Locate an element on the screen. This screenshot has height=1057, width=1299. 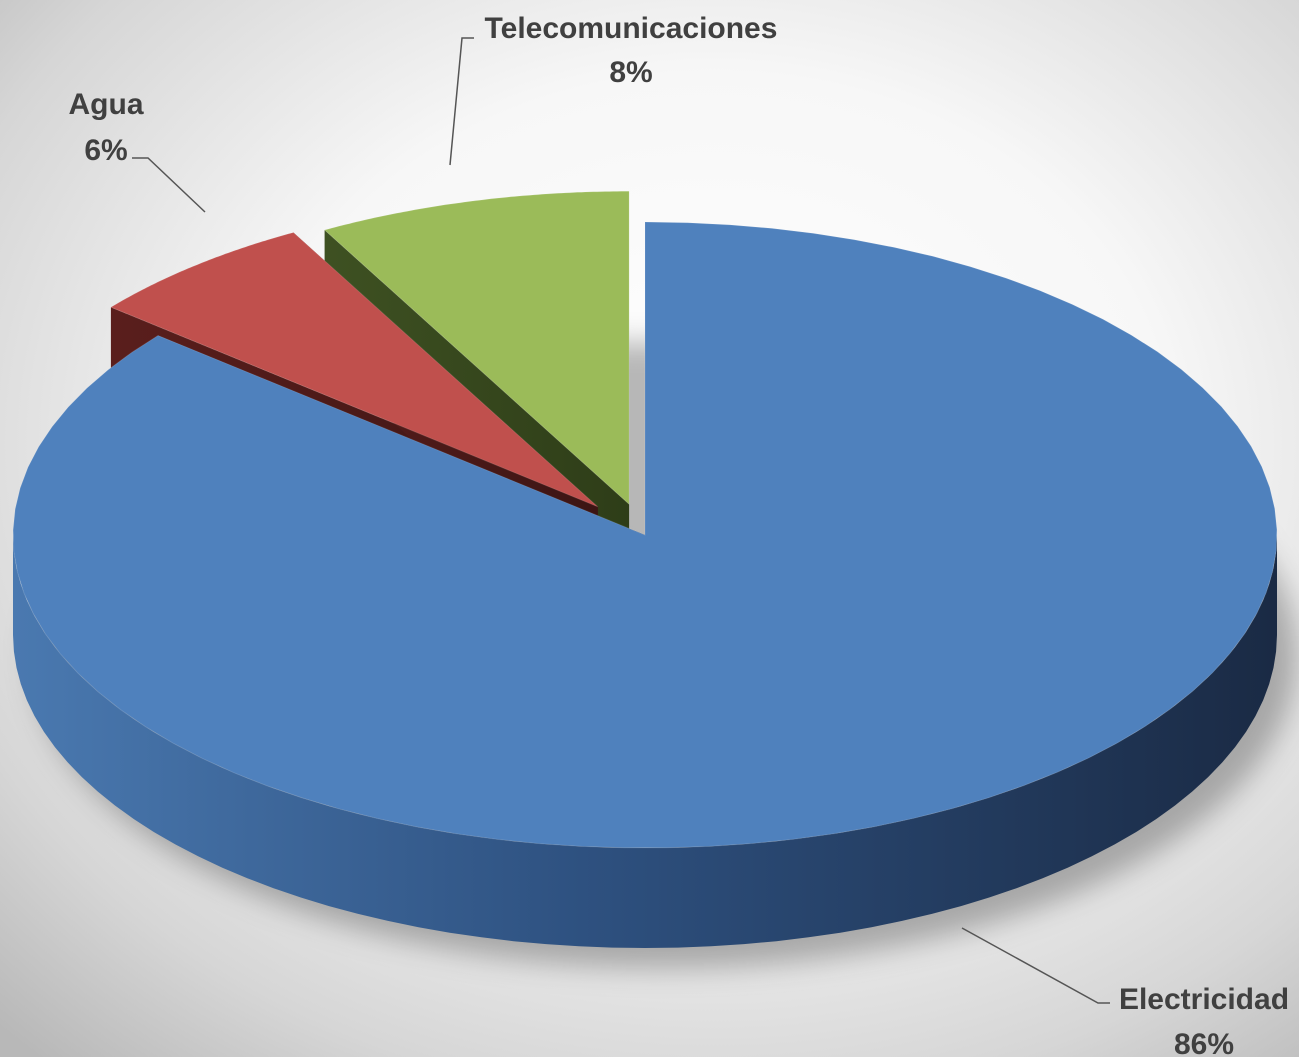
label-electricidad-percent: 86% is located at coordinates (1204, 1042).